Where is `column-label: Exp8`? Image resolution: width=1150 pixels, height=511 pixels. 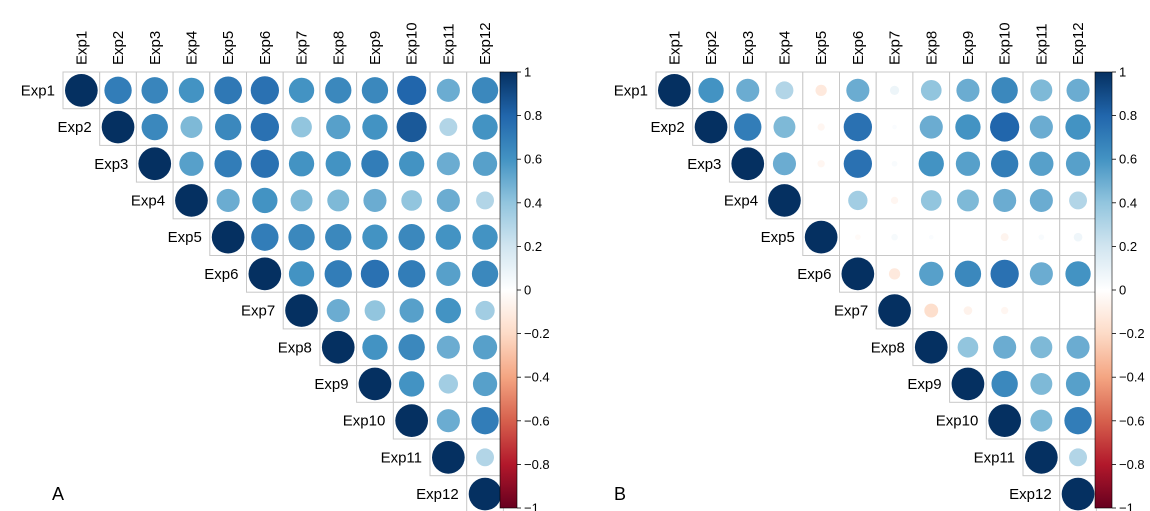 column-label: Exp8 is located at coordinates (931, 48).